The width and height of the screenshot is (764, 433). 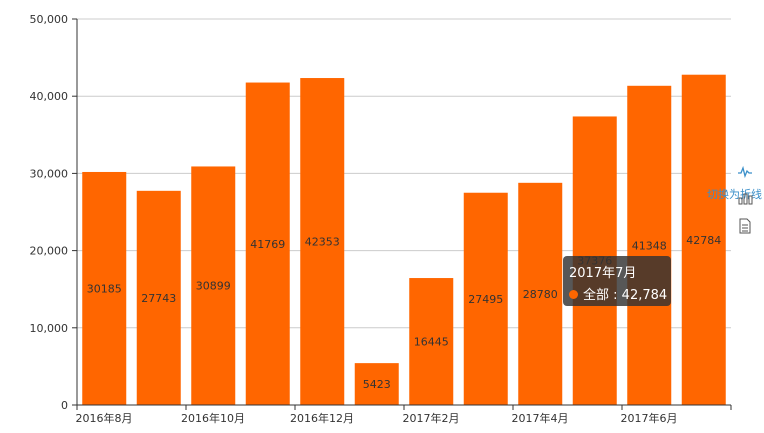 I want to click on tooltip-series-name: 全部, so click(x=596, y=295).